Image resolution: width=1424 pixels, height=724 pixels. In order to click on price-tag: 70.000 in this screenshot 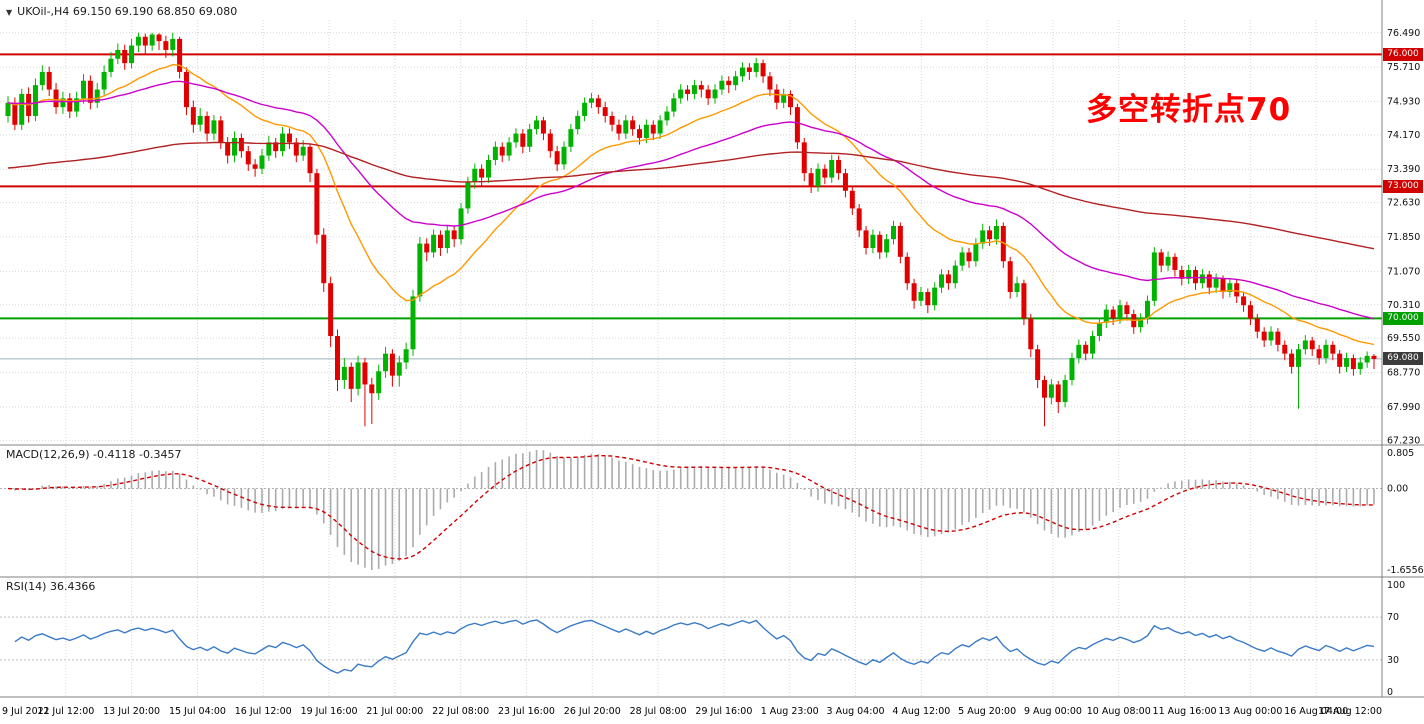, I will do `click(1403, 318)`.